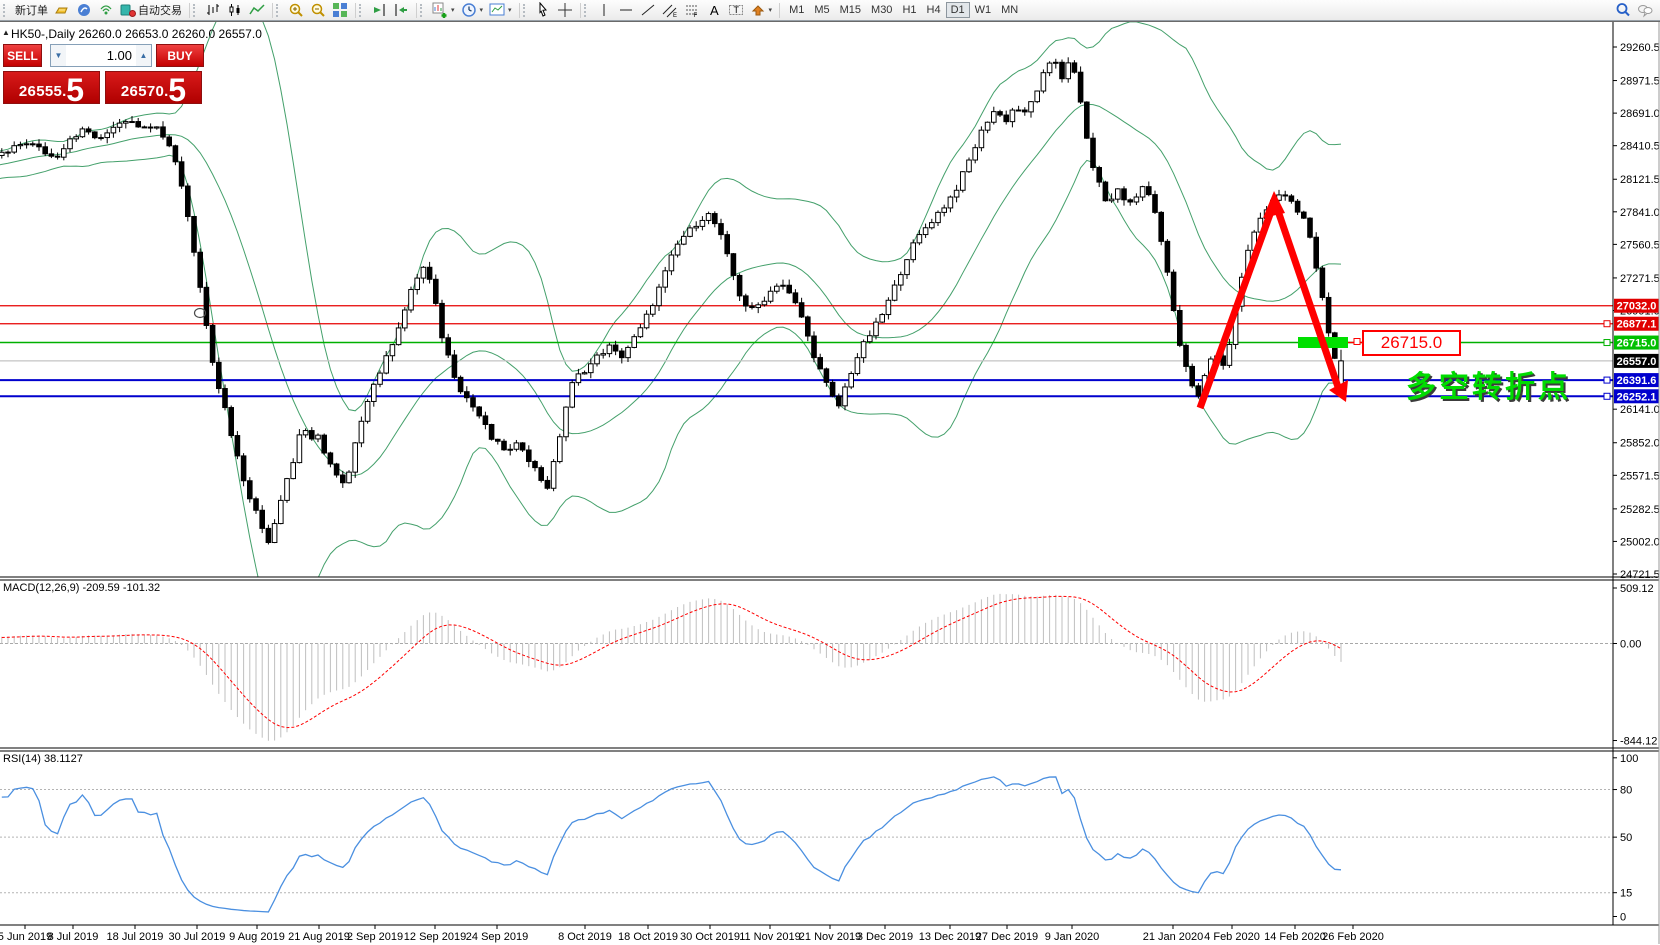 This screenshot has width=1660, height=945. Describe the element at coordinates (58, 55) in the screenshot. I see `volume-down-button: ▼` at that location.